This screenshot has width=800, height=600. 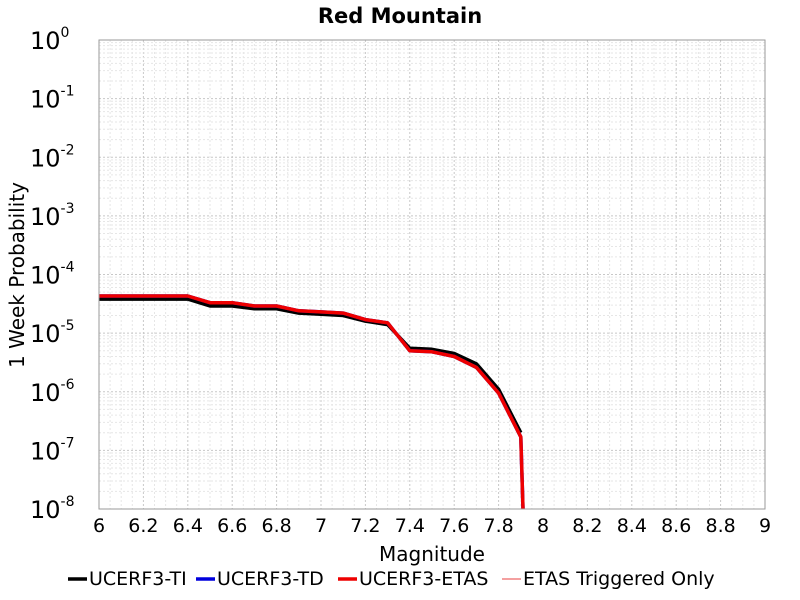 What do you see at coordinates (321, 526) in the screenshot?
I see `x-tick-label: 7` at bounding box center [321, 526].